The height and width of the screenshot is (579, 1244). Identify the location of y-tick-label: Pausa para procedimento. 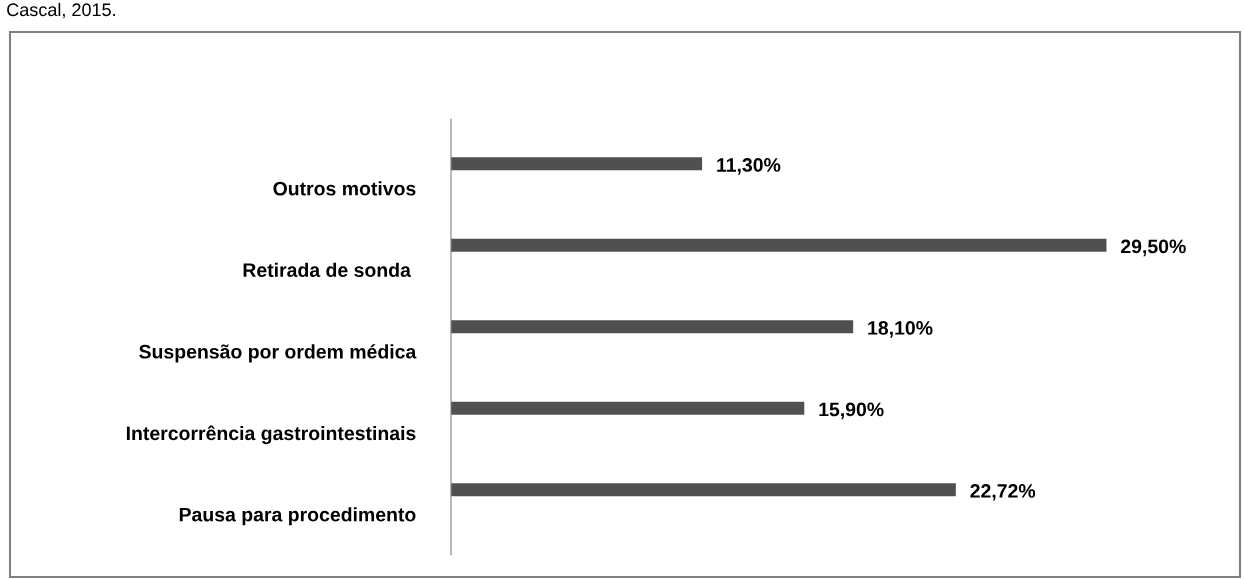
(297, 516).